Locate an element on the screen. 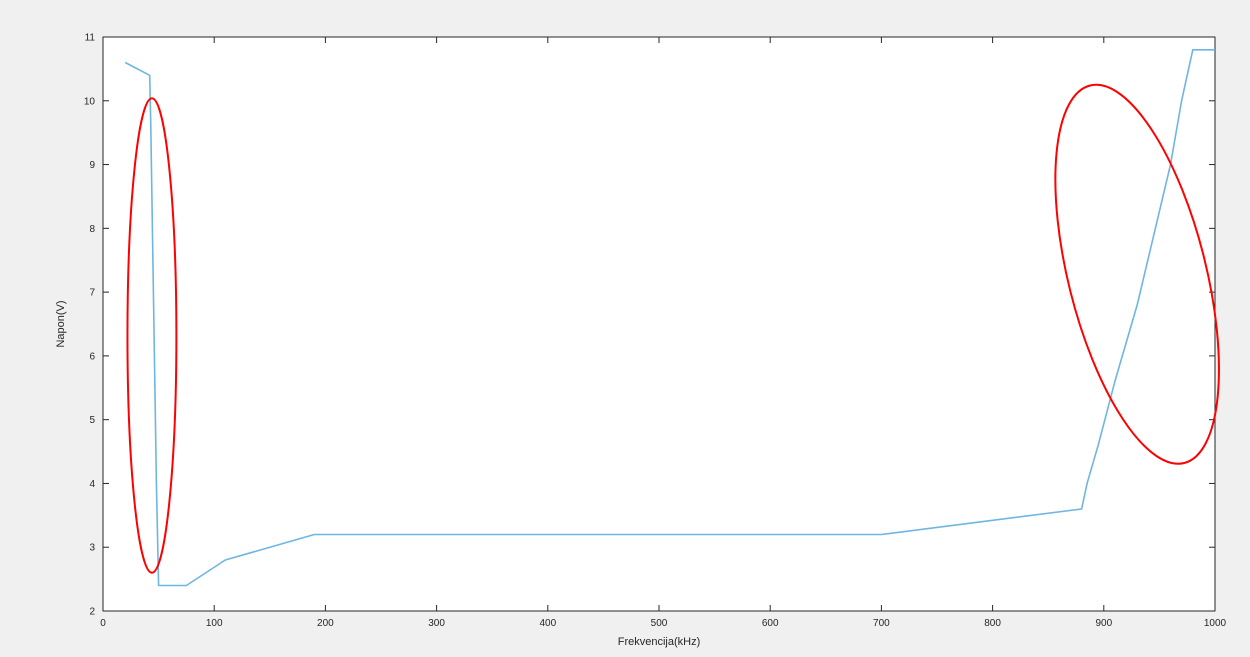  y-tick-label: 11 is located at coordinates (90, 38).